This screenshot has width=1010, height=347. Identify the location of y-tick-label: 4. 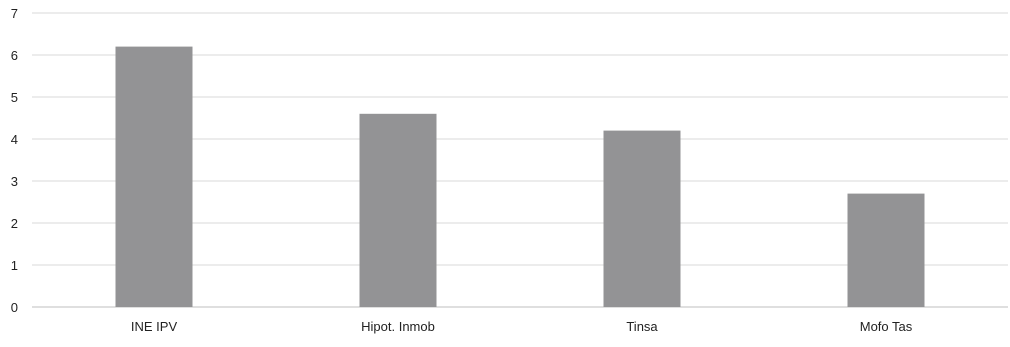
(14, 139).